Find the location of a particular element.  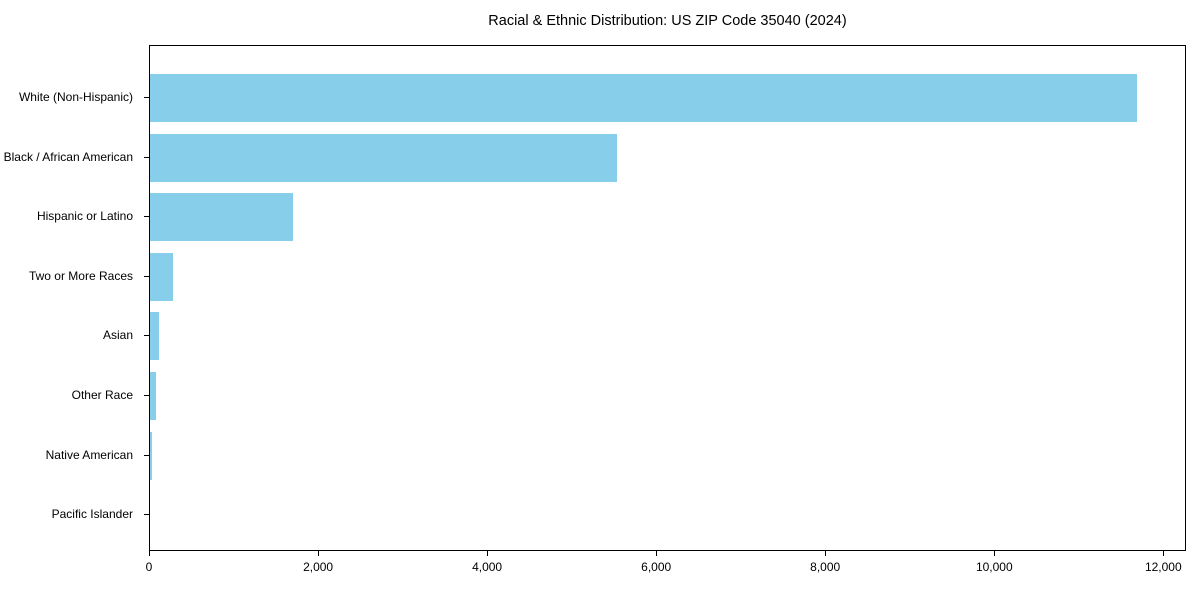

x-tick-label: 4,000 is located at coordinates (487, 567).